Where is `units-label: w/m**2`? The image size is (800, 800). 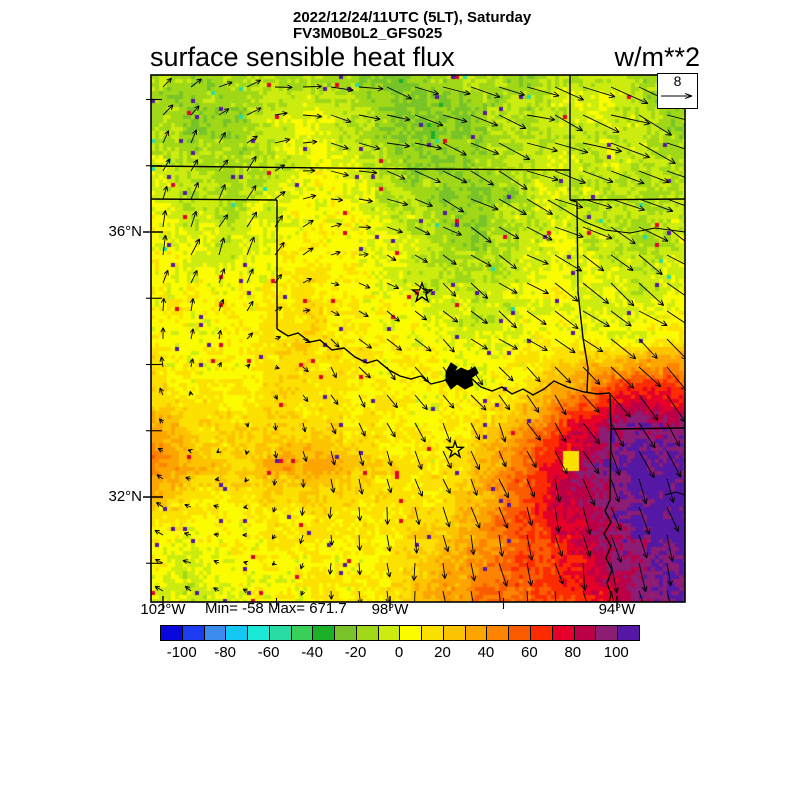
units-label: w/m**2 is located at coordinates (657, 57).